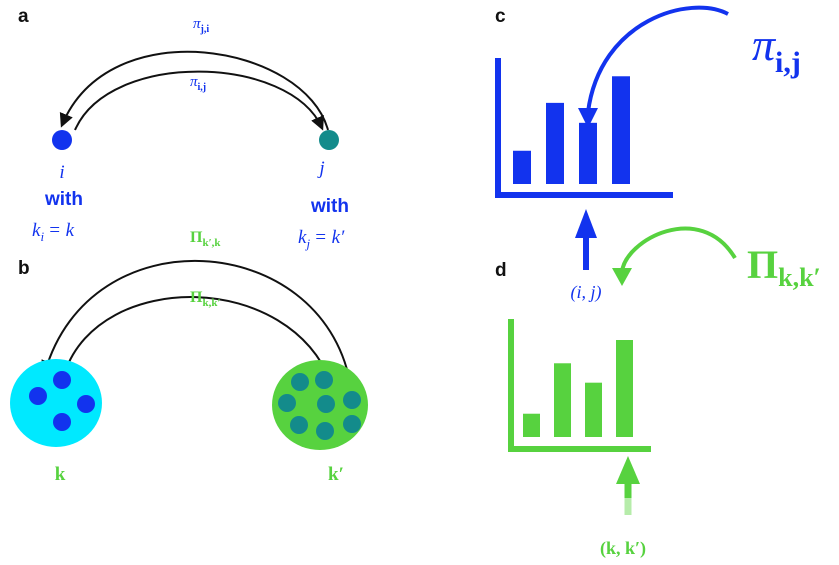  Describe the element at coordinates (588, 118) in the screenshot. I see `c-pointer-arrowhead` at that location.